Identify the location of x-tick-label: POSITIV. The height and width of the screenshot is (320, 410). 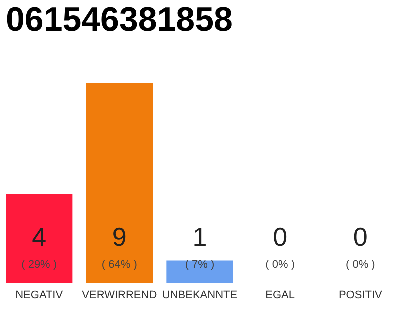
(361, 296).